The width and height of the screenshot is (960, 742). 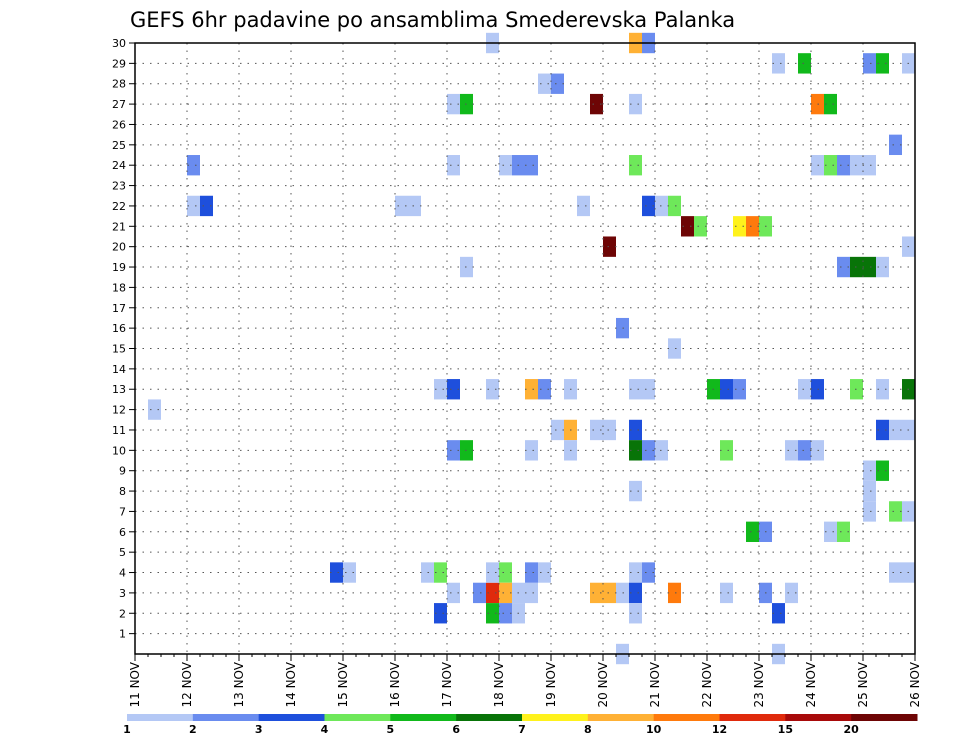 What do you see at coordinates (520, 725) in the screenshot?
I see `colorbar: 1 2 3 4 5 6 7 8 10 12 15 20` at bounding box center [520, 725].